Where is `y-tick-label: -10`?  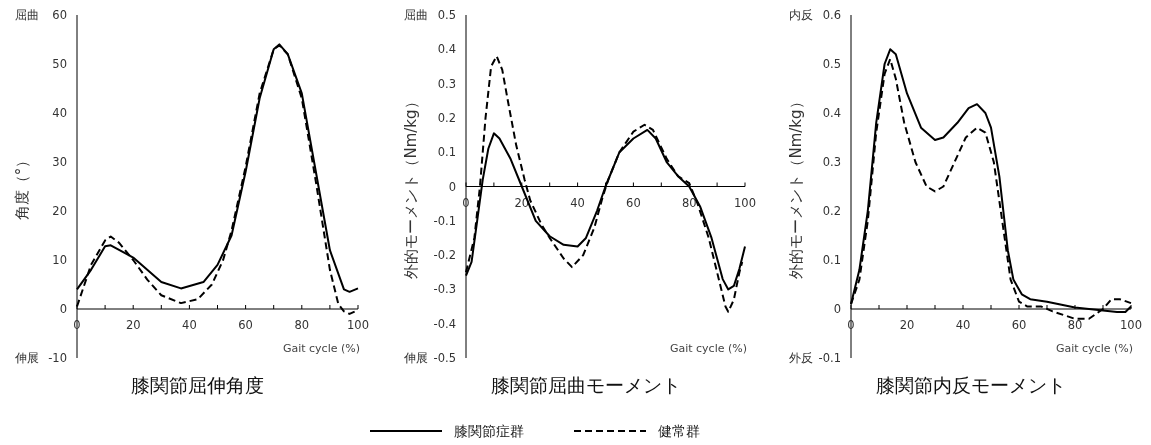
y-tick-label: -10 is located at coordinates (57, 358).